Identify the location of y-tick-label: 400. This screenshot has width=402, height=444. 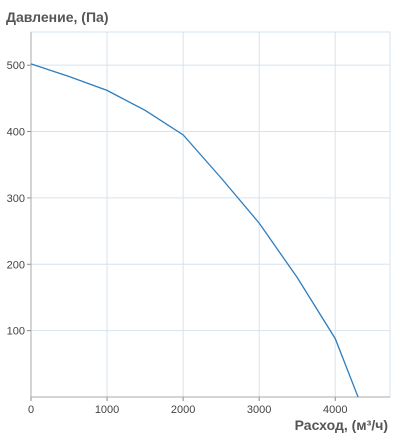
(16, 133).